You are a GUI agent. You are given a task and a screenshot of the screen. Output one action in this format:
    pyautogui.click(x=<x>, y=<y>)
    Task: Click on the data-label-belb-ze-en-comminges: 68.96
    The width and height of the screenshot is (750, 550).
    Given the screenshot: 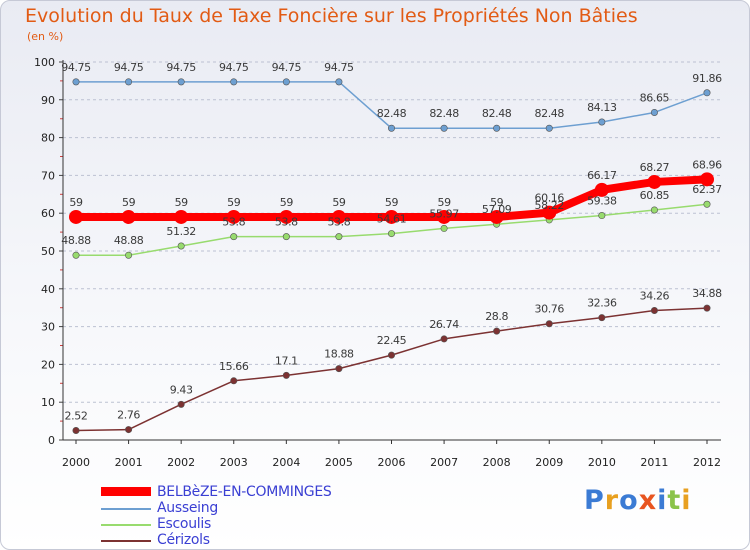 What is the action you would take?
    pyautogui.click(x=707, y=164)
    